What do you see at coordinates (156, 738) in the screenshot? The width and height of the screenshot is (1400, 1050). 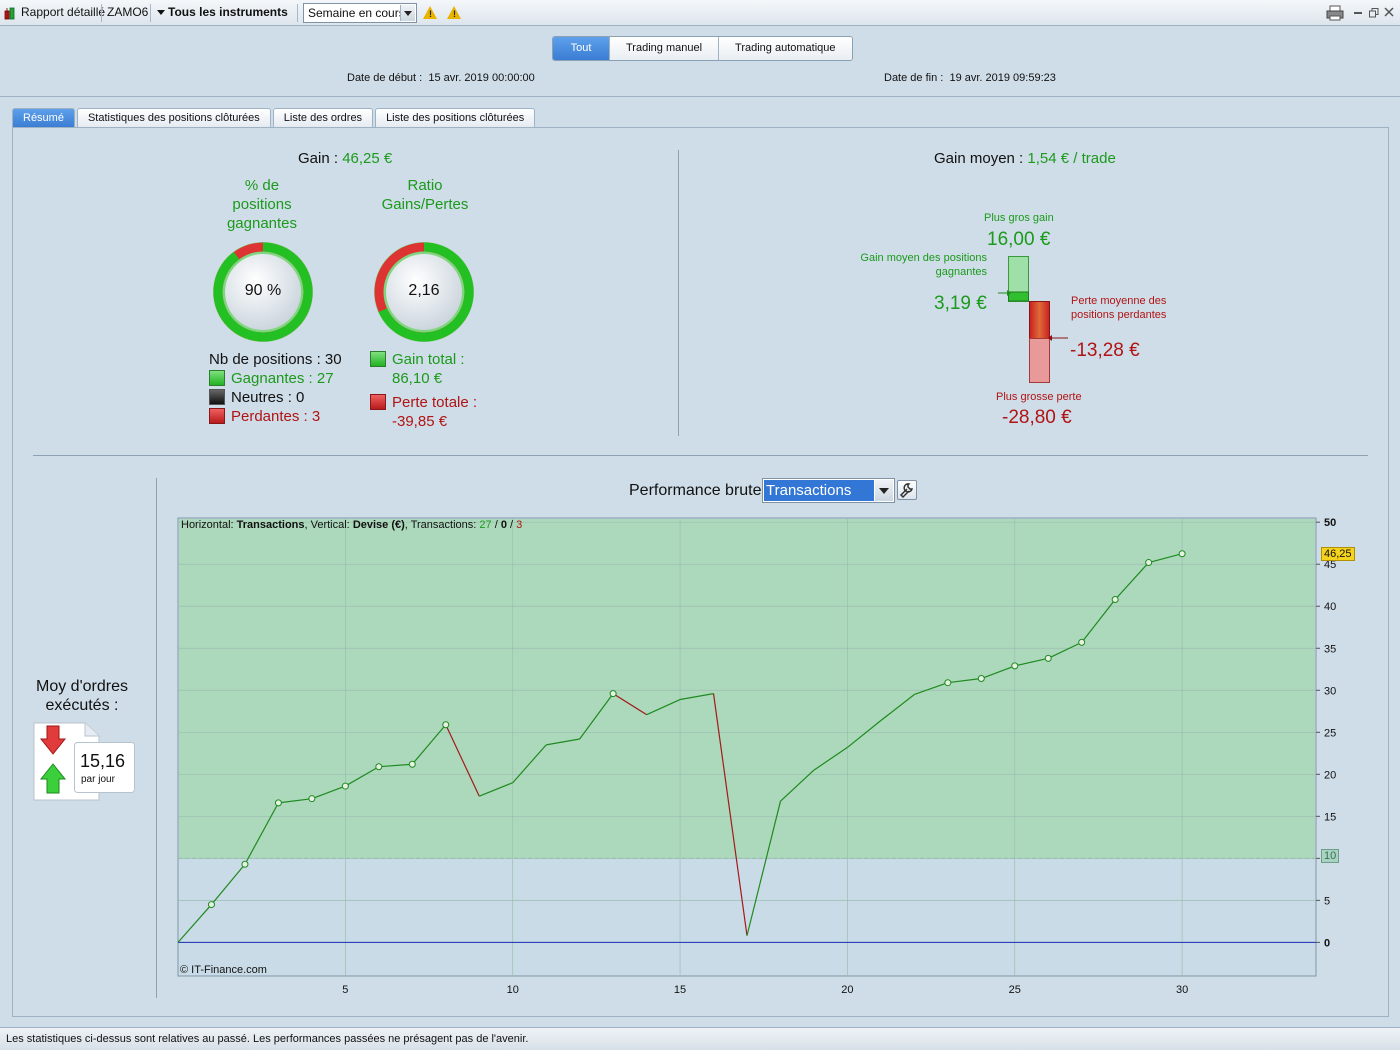 I see `orders-divider` at bounding box center [156, 738].